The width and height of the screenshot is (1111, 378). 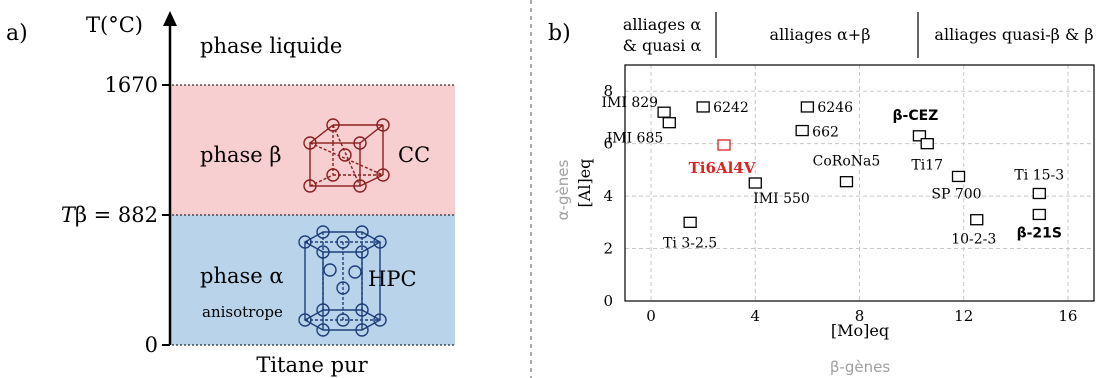 What do you see at coordinates (414, 155) in the screenshot?
I see `beta-structure-label: CC` at bounding box center [414, 155].